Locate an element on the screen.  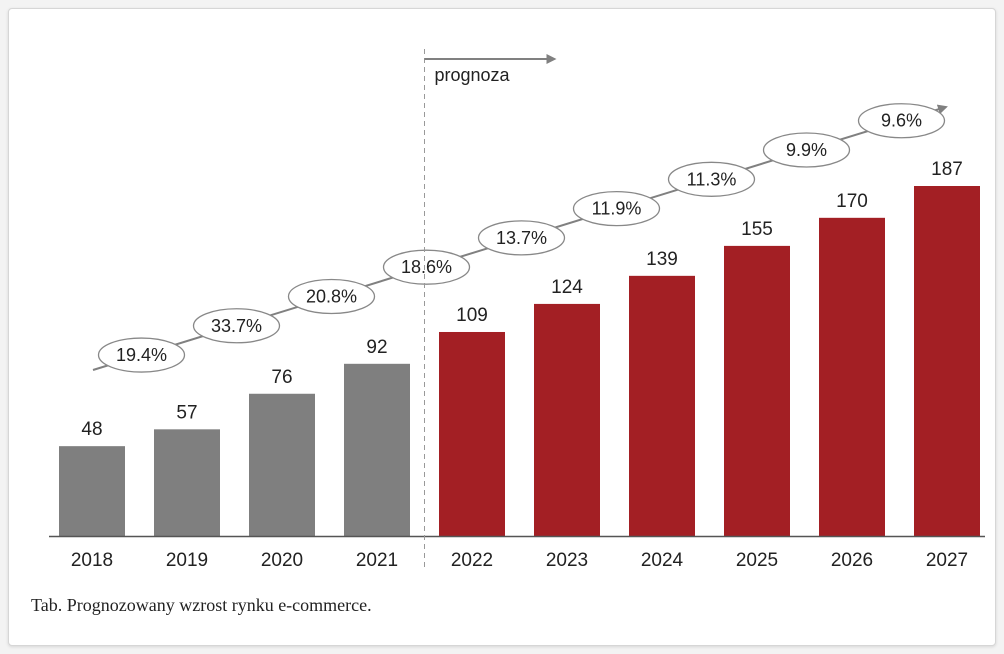
tick-label-2022: 2022 is located at coordinates (472, 560).